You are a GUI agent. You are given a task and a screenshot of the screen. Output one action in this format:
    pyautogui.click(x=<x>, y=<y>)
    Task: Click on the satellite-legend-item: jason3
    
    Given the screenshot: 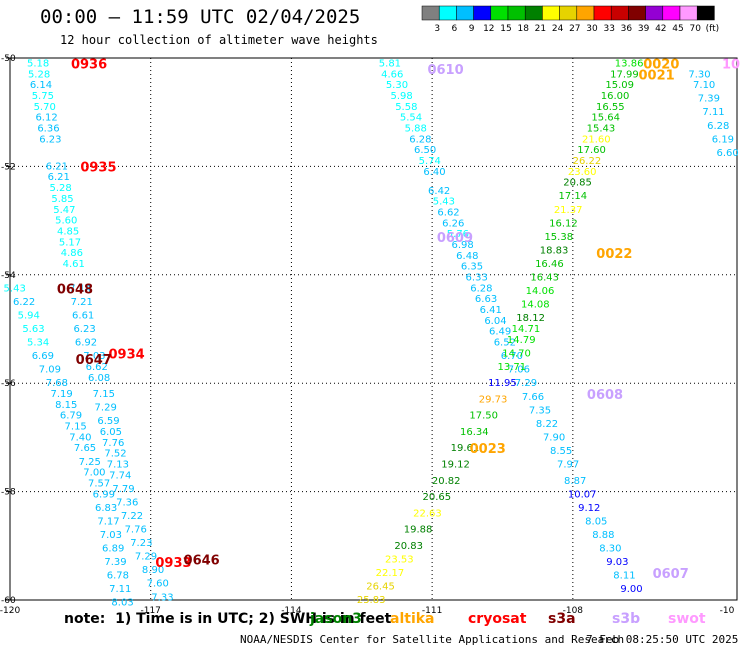 What is the action you would take?
    pyautogui.click(x=336, y=619)
    